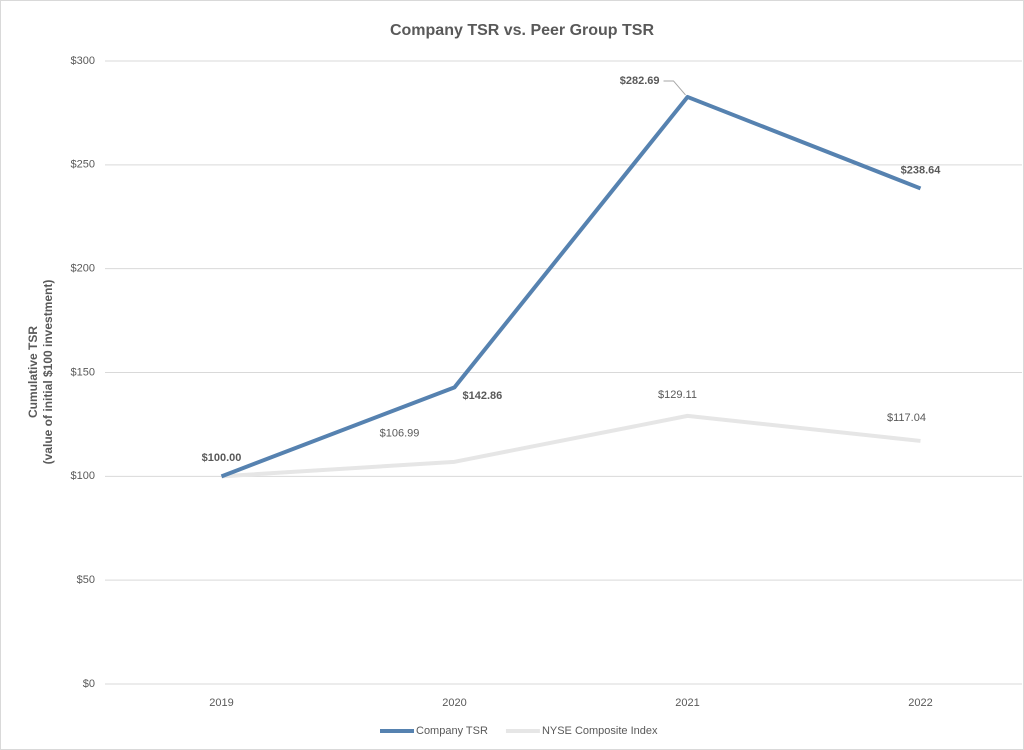  What do you see at coordinates (454, 703) in the screenshot?
I see `x-tick-label: 2020` at bounding box center [454, 703].